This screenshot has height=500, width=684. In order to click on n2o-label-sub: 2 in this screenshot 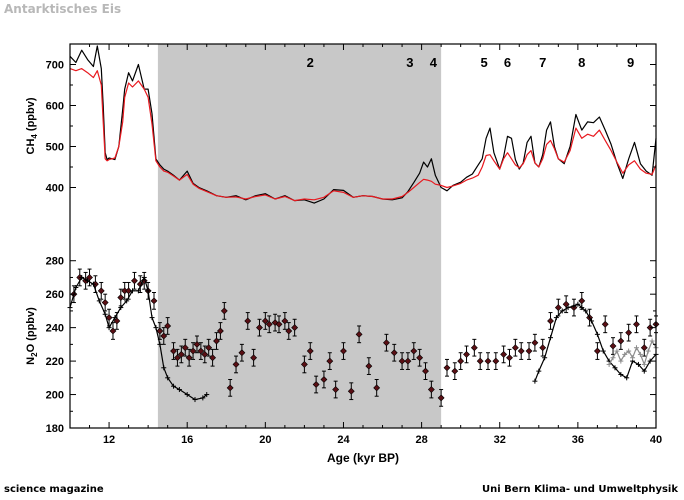, I will do `click(34, 354)`.